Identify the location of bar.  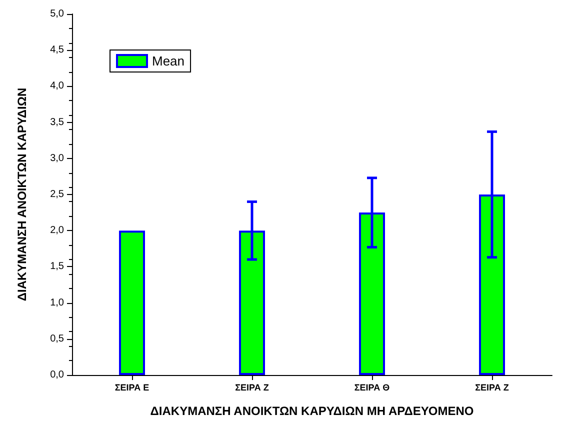
(132, 302).